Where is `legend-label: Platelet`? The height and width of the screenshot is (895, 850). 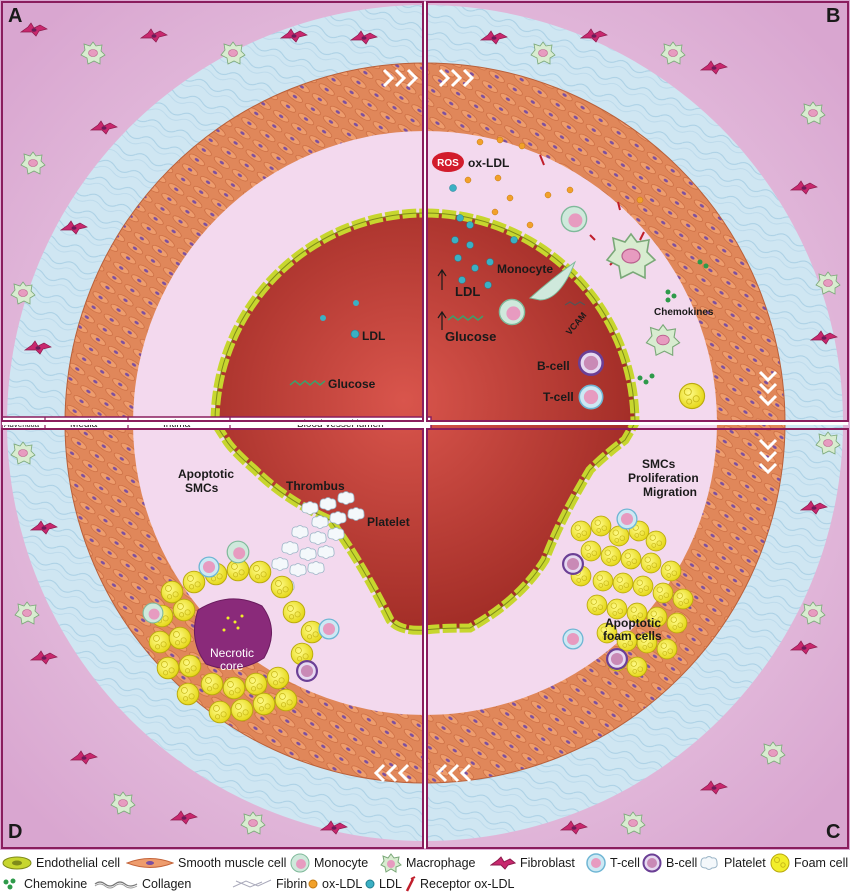
legend-label: Platelet is located at coordinates (745, 863).